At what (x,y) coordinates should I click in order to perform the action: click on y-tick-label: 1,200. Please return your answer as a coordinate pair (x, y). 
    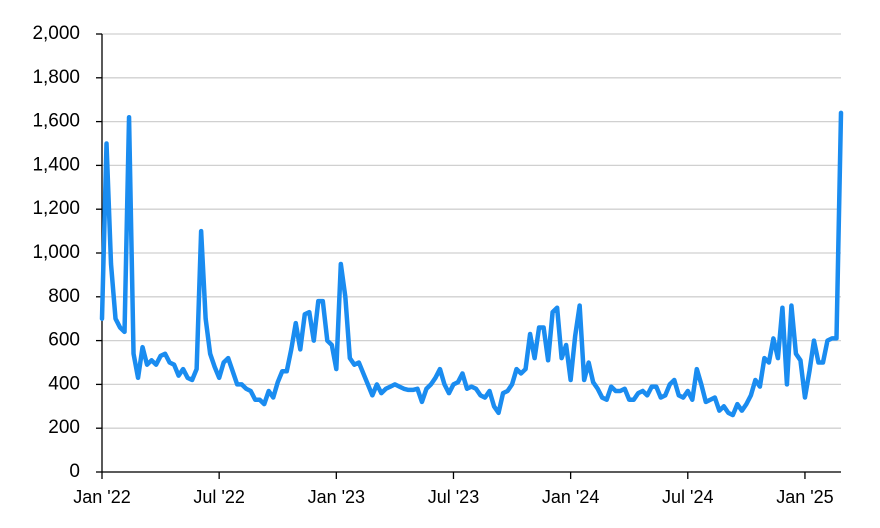
    Looking at the image, I should click on (56, 208).